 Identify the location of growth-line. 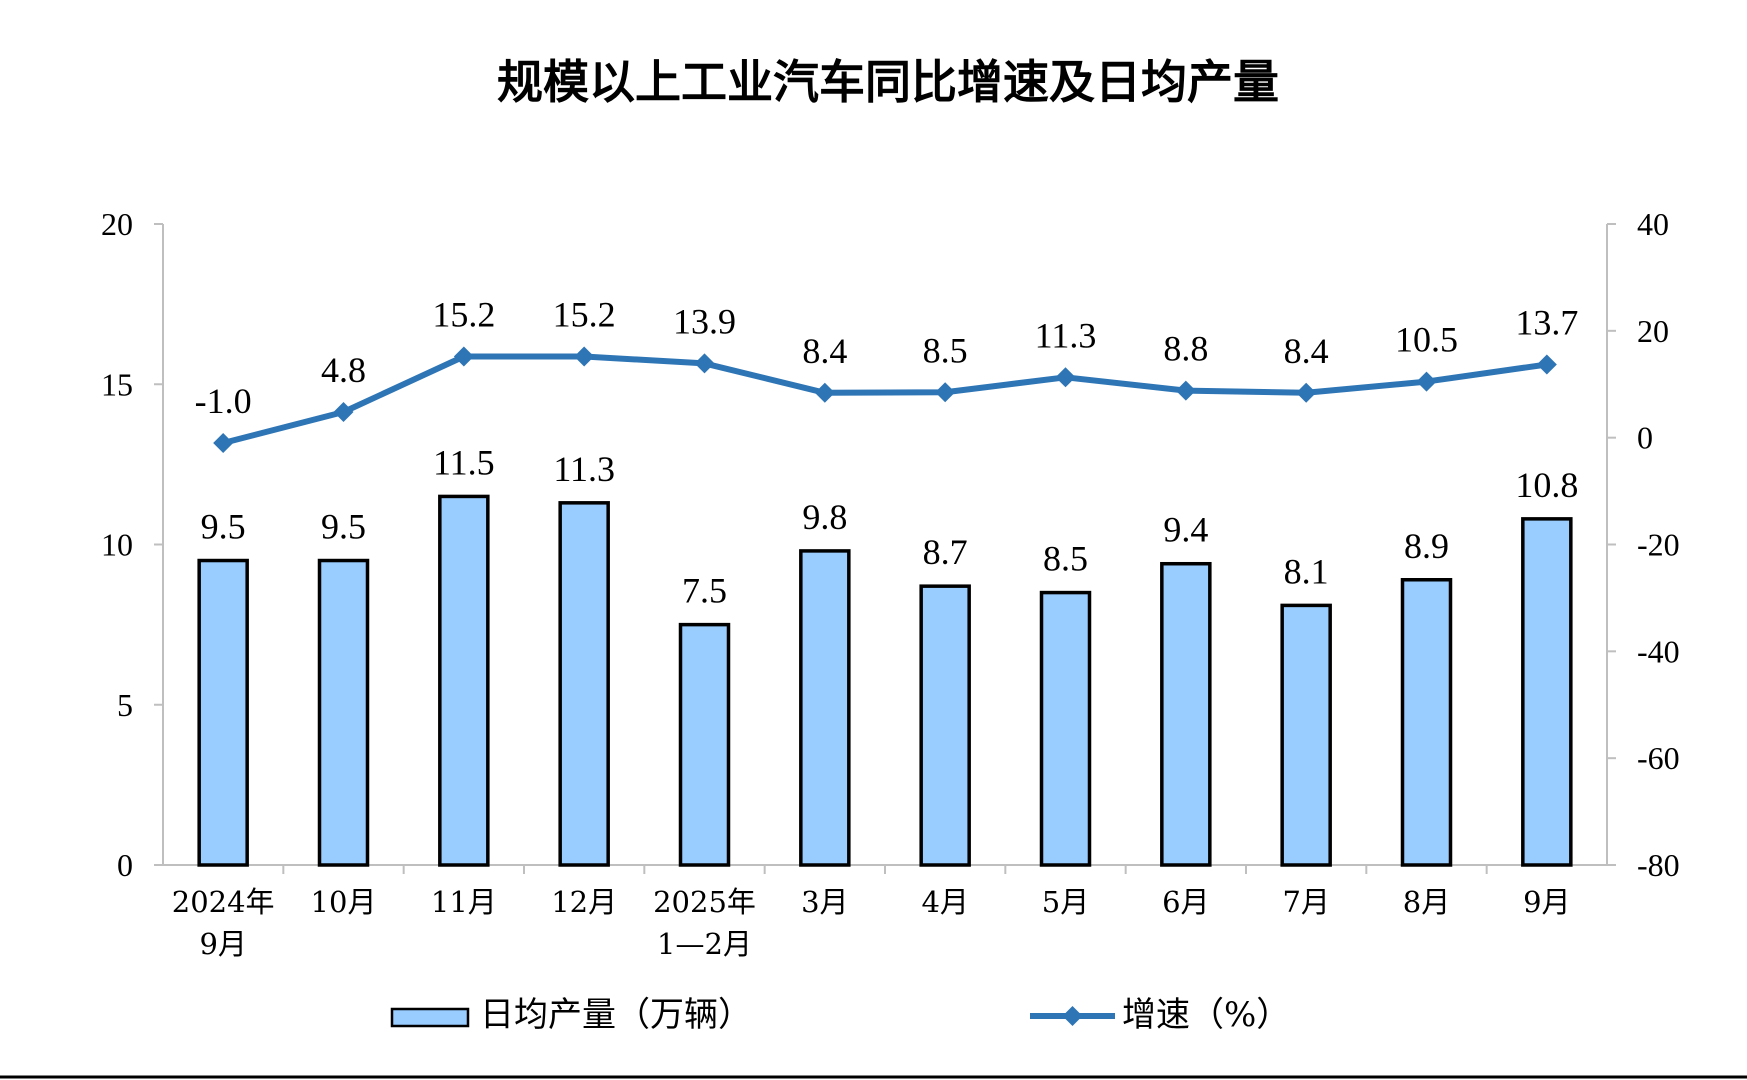
(885, 399).